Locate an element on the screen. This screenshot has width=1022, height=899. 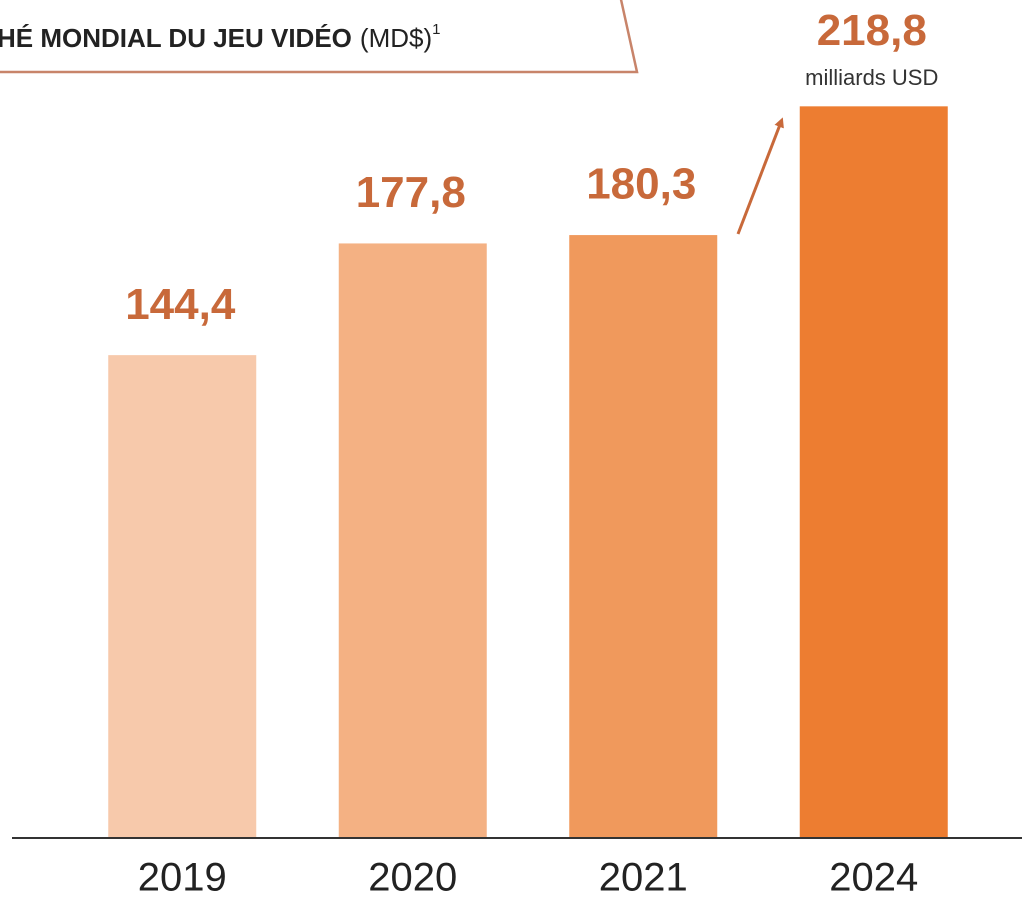
value-label: 218,8 is located at coordinates (872, 30).